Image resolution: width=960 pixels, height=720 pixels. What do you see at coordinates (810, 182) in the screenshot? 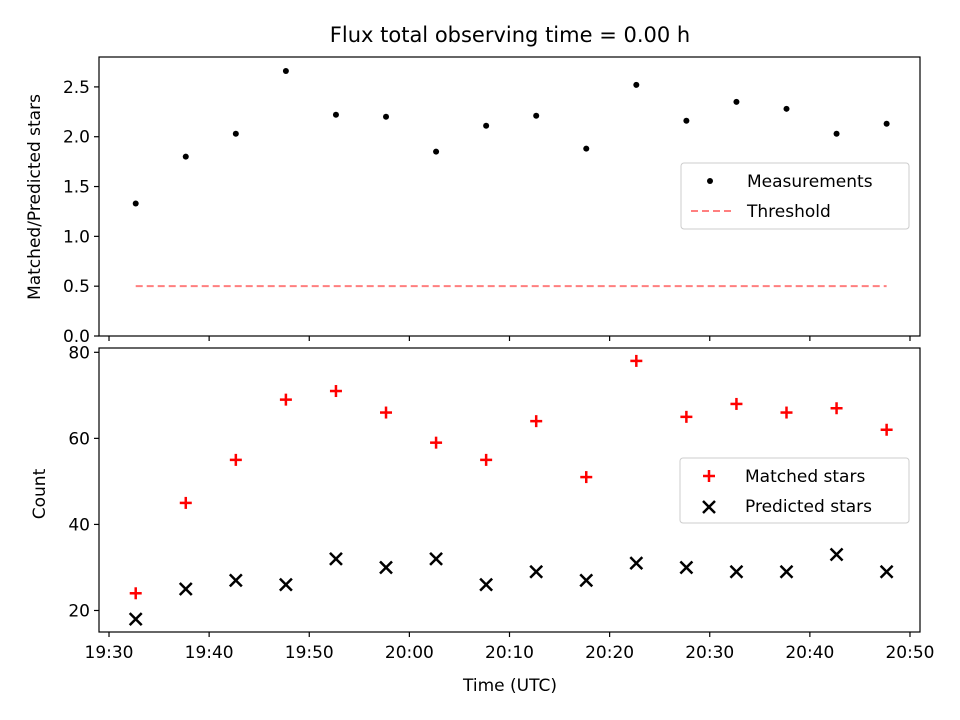
I see `legend-measurements-label: Measurements` at bounding box center [810, 182].